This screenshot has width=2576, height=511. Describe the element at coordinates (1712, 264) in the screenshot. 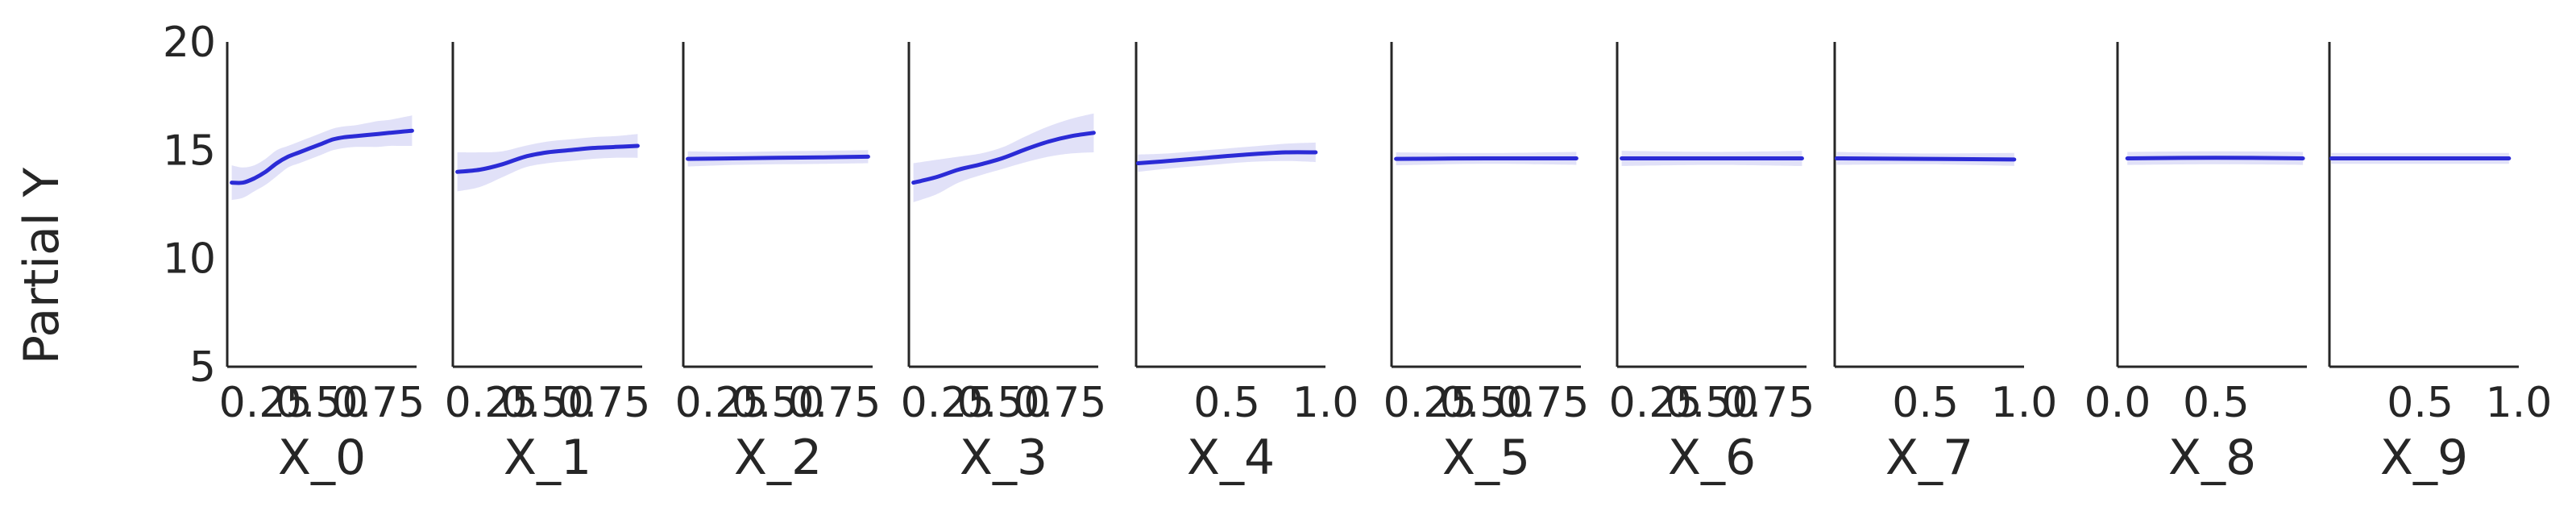

I see `panel-x_6: 0.250.500.75X_6` at that location.